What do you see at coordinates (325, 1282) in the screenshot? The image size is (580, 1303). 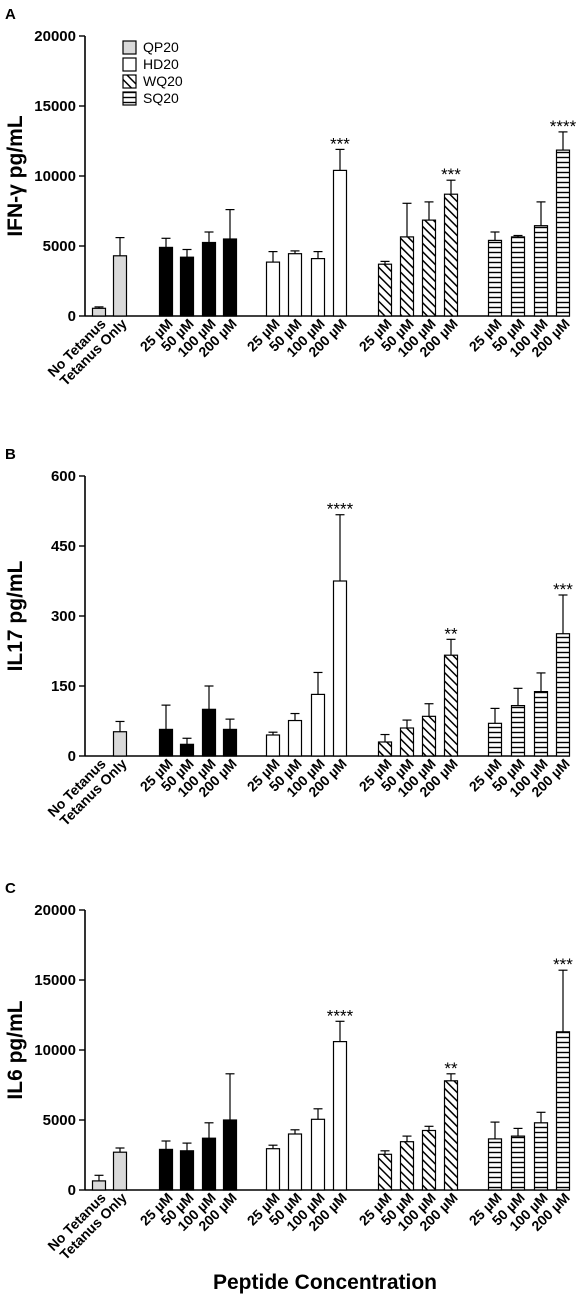 I see `x-axis-title: Peptide Concentration` at bounding box center [325, 1282].